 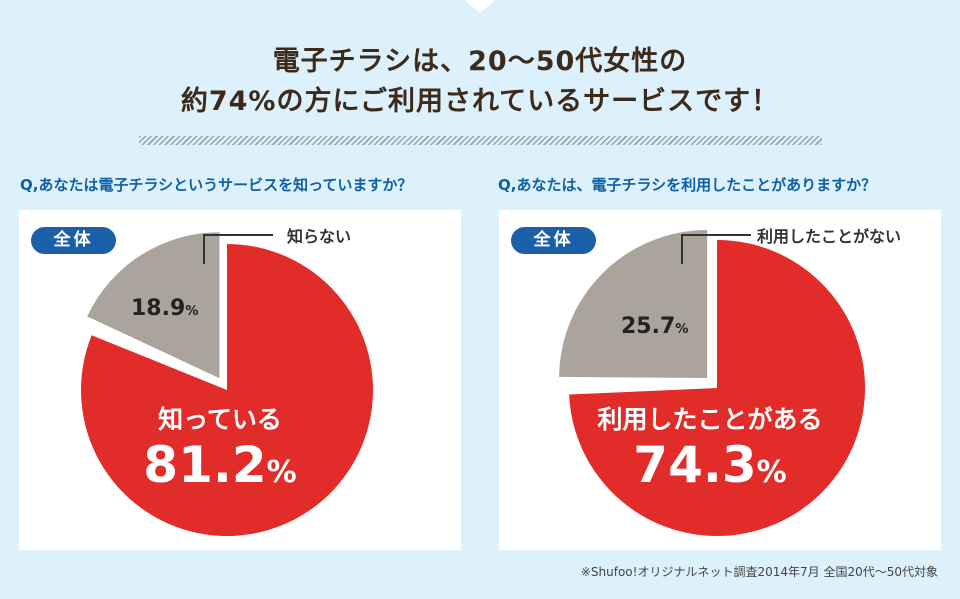 What do you see at coordinates (710, 419) in the screenshot?
I see `slice-label-used: 利用したことがある` at bounding box center [710, 419].